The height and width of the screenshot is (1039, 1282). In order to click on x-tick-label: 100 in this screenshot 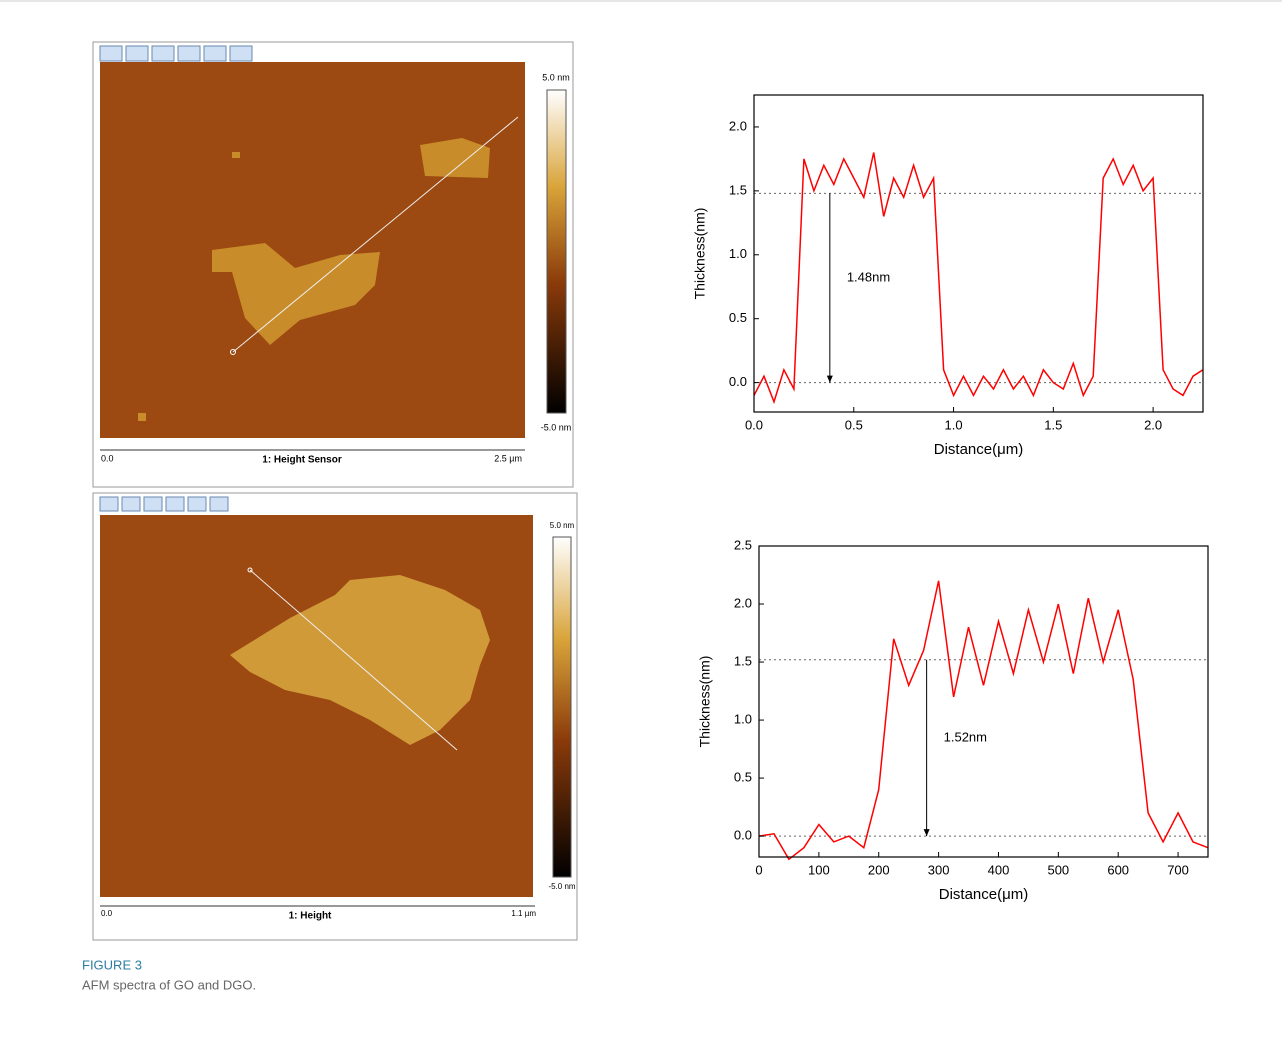, I will do `click(819, 869)`.